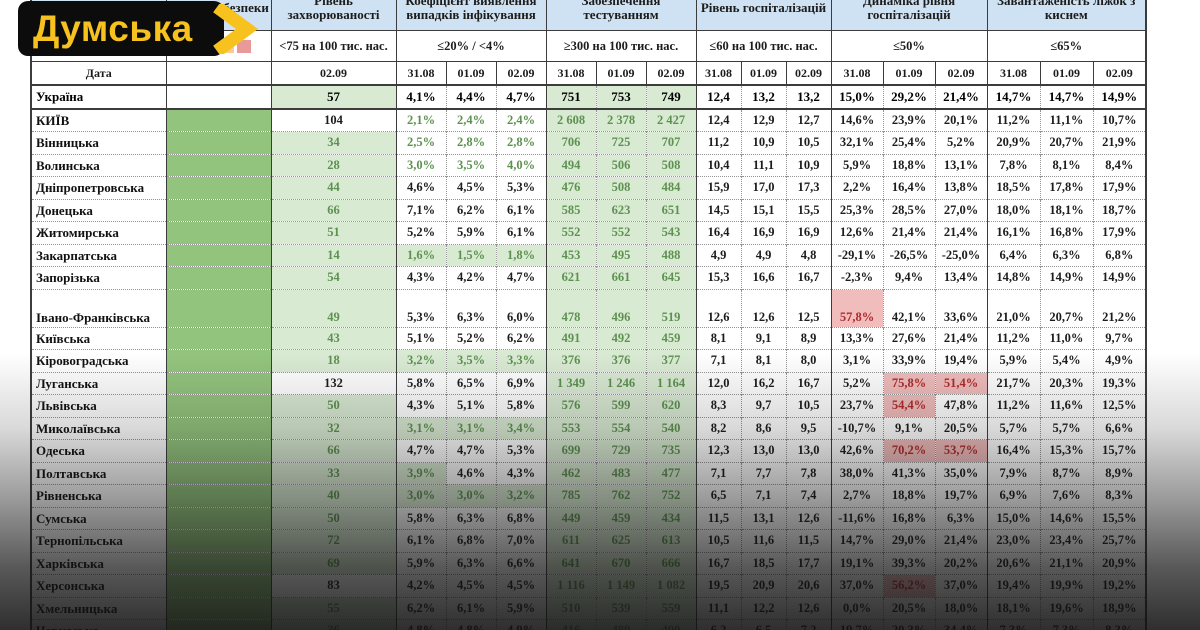  What do you see at coordinates (1120, 608) in the screenshot?
I see `oxygen-beds-cell: 18,9%` at bounding box center [1120, 608].